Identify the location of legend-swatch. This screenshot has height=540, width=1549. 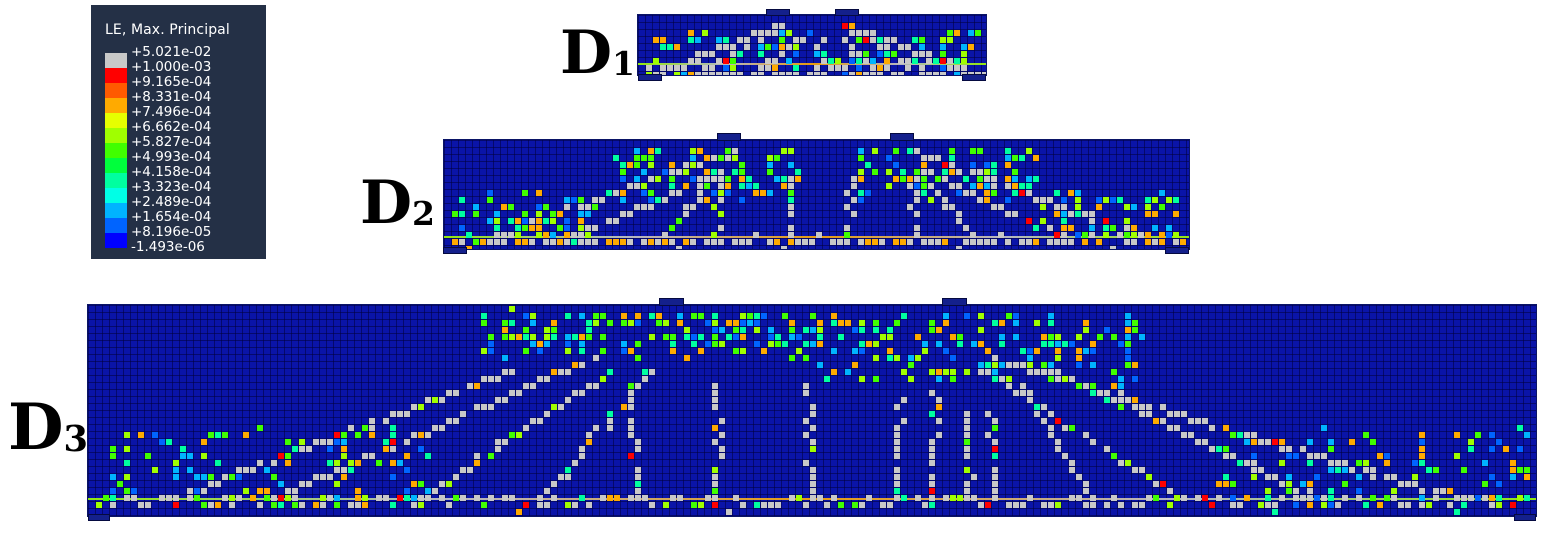
(116, 240).